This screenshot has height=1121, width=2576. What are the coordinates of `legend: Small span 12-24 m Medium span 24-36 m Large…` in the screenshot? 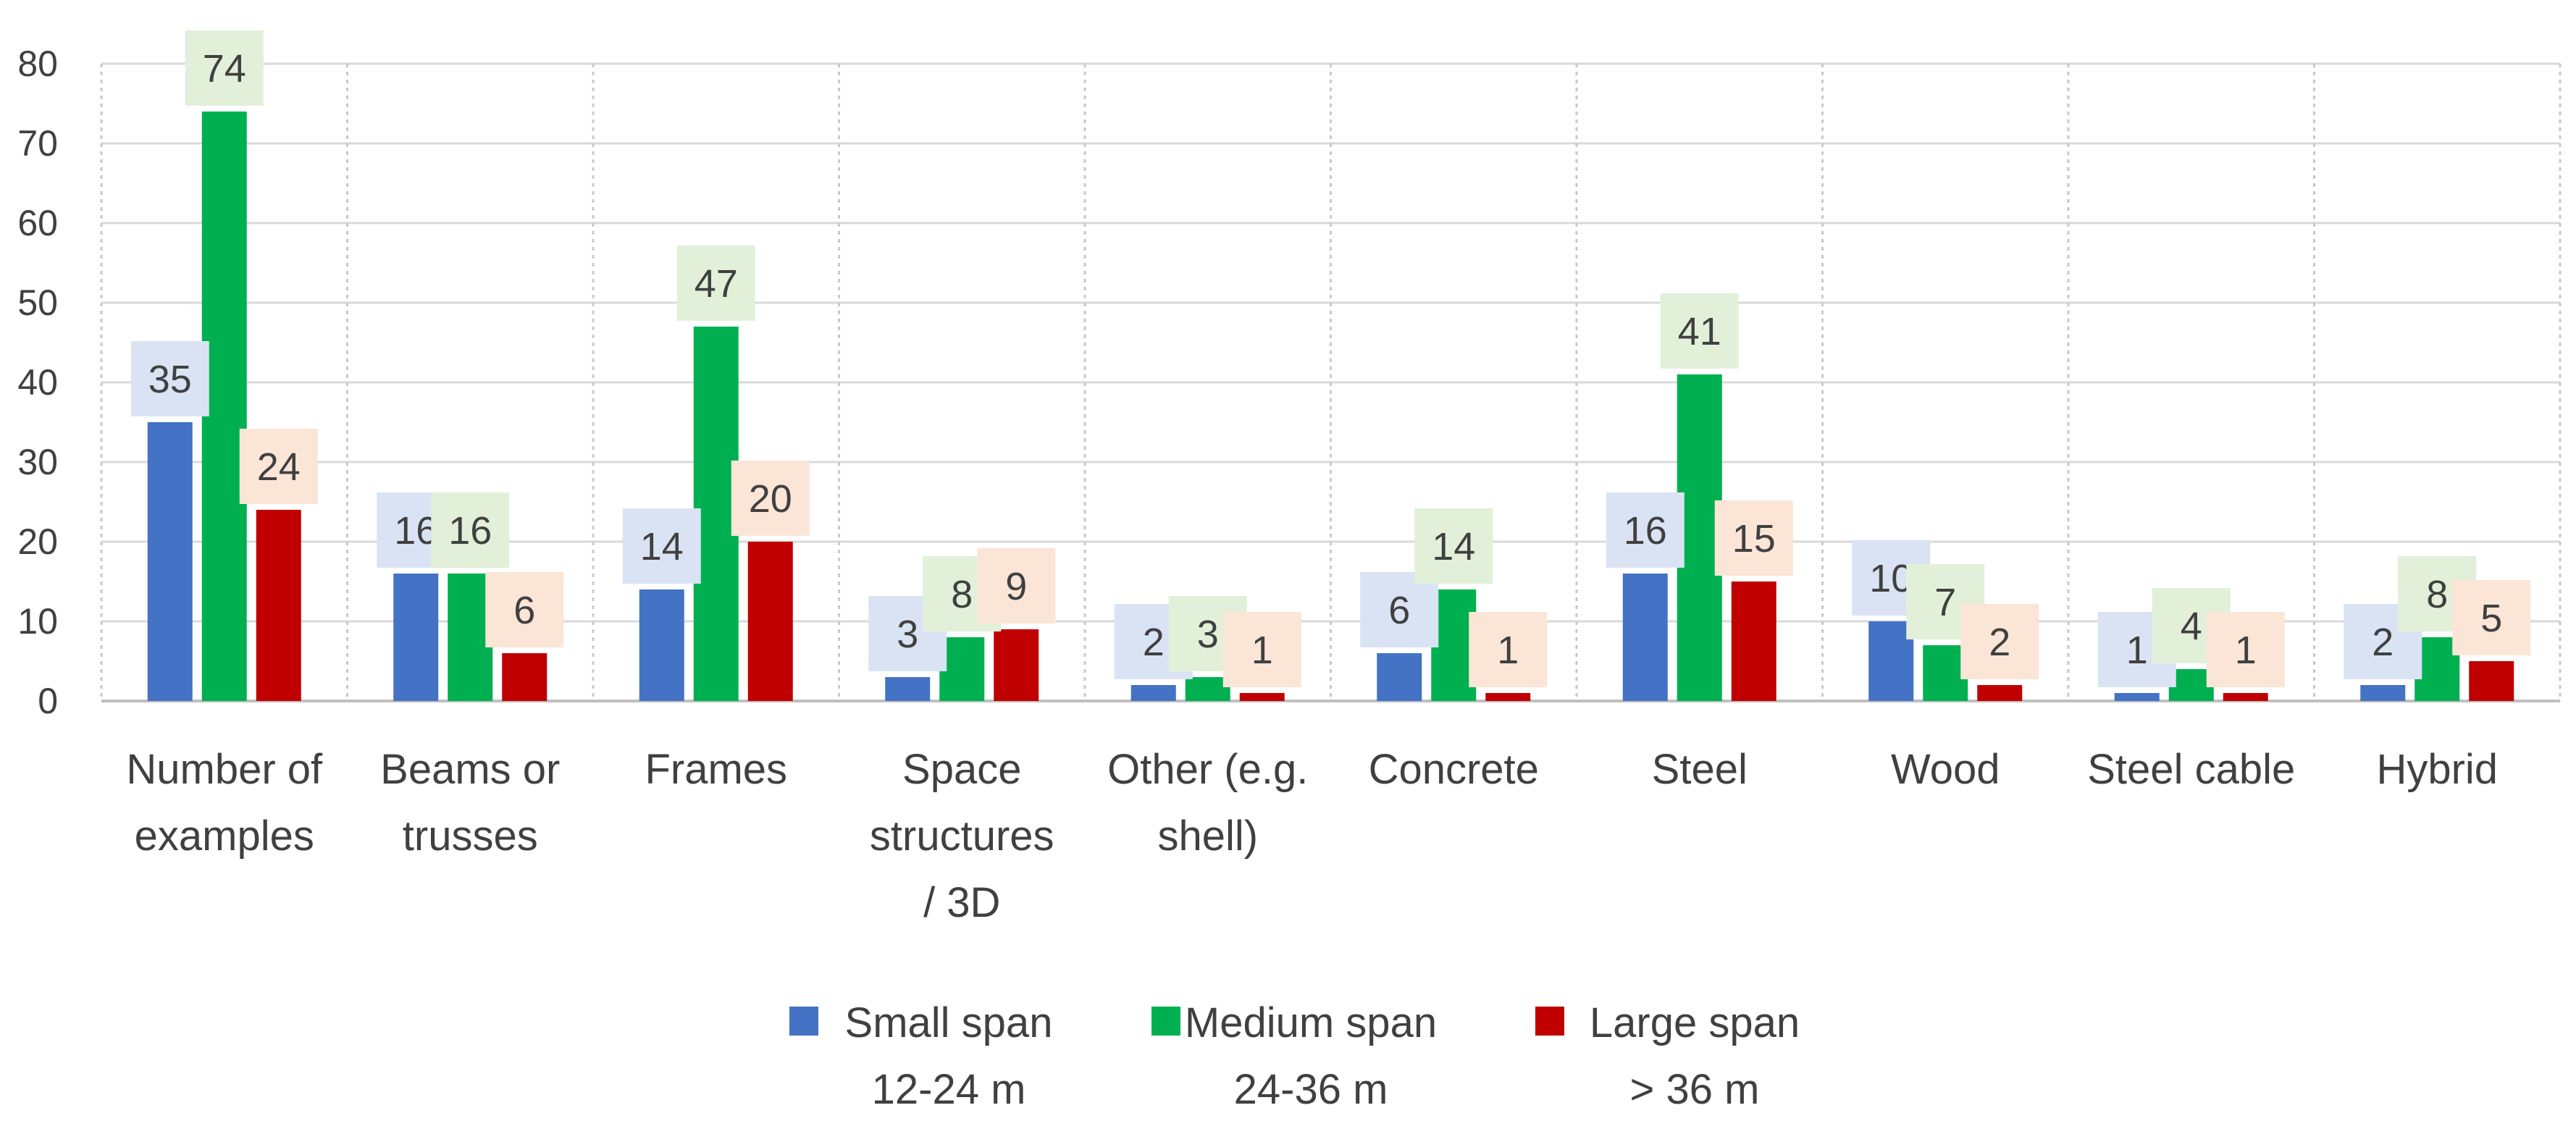 It's located at (1294, 1056).